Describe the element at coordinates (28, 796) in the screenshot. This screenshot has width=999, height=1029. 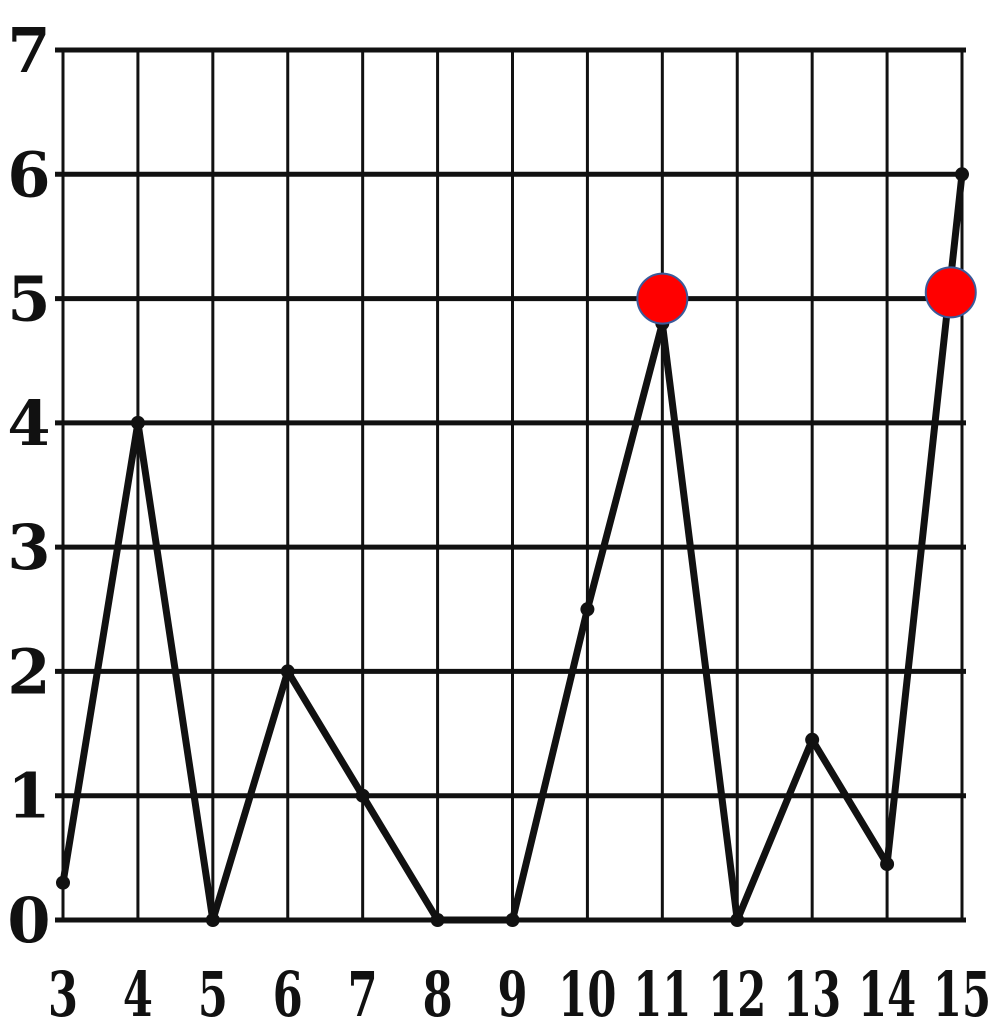
I see `y-tick-label: 1` at that location.